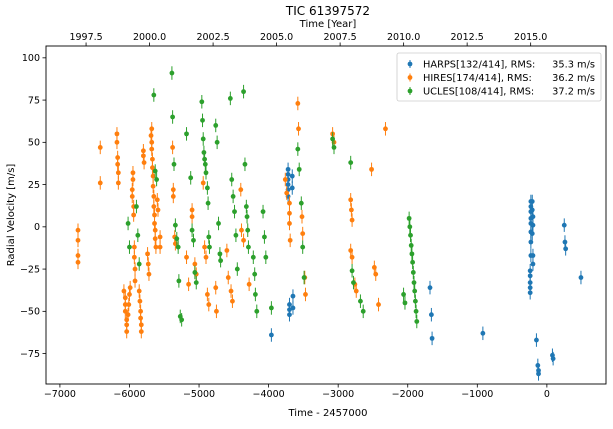 The height and width of the screenshot is (429, 613). I want to click on top-x-tick-label: 2010.0, so click(403, 37).